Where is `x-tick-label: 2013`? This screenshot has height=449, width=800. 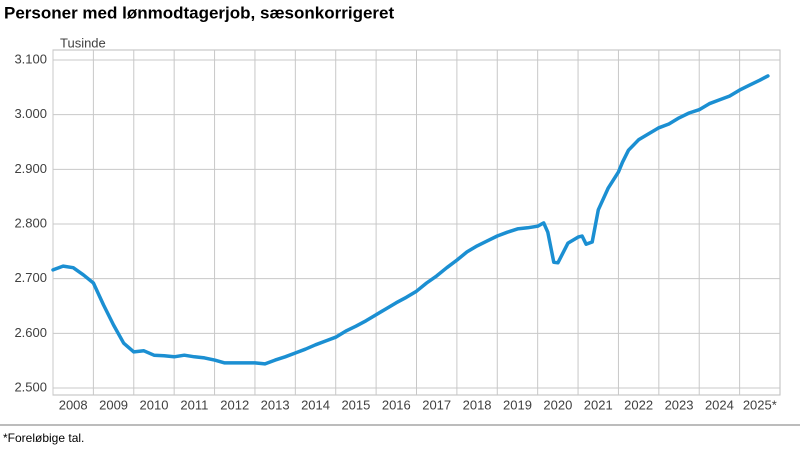
x-tick-label: 2013 is located at coordinates (275, 404).